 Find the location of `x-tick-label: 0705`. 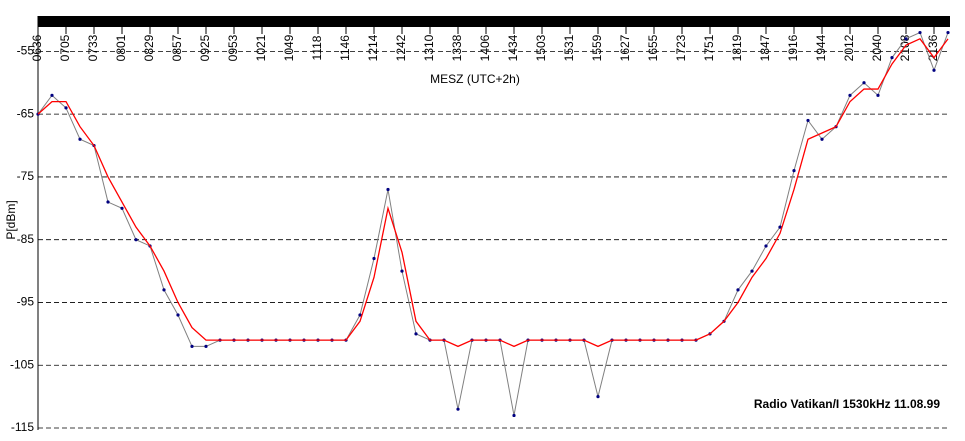

x-tick-label: 0705 is located at coordinates (65, 47).